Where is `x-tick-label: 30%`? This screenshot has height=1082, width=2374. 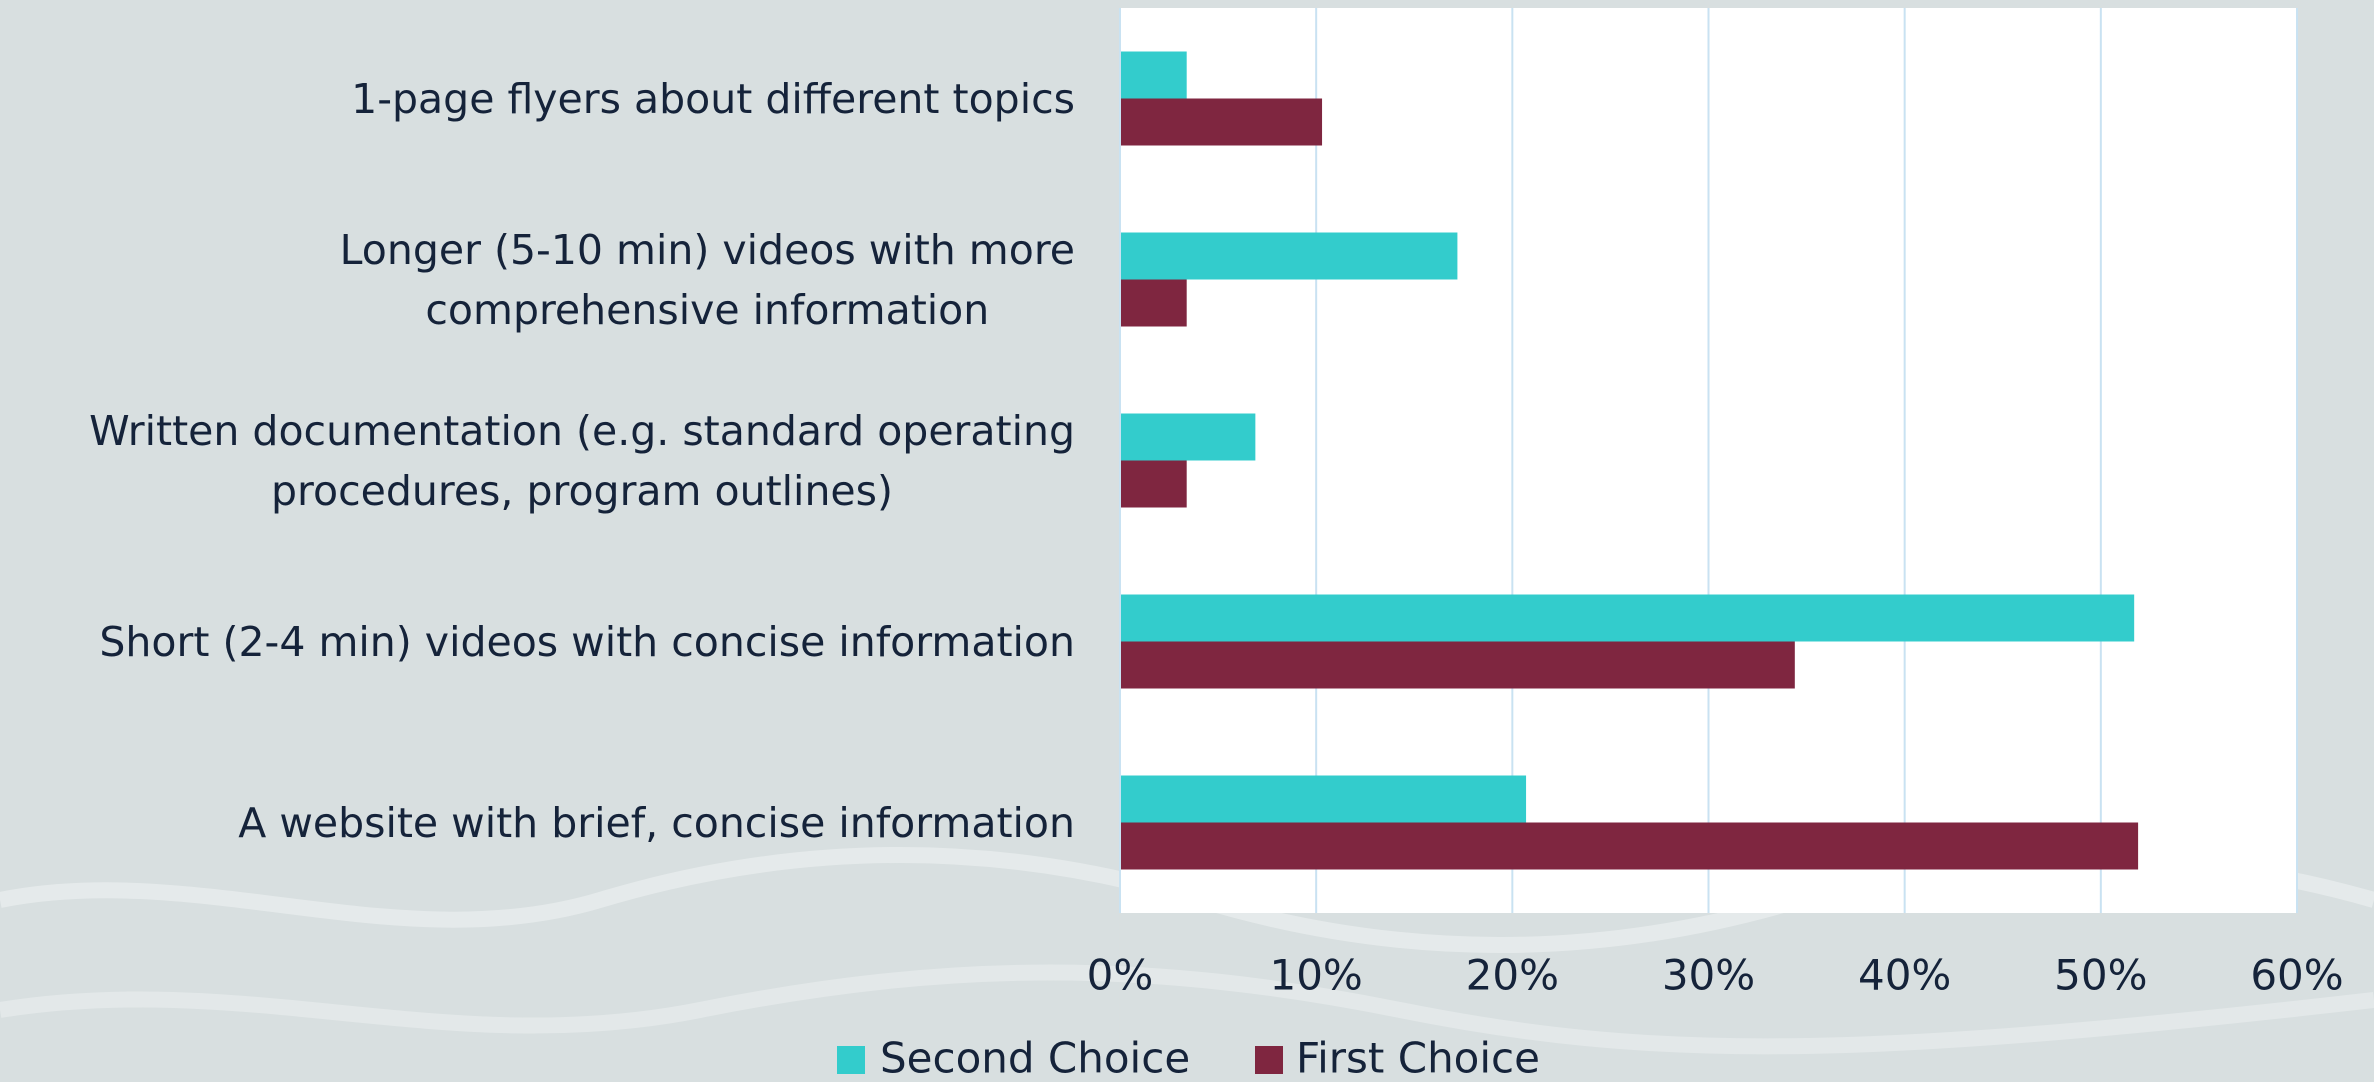
x-tick-label: 30% is located at coordinates (1708, 975).